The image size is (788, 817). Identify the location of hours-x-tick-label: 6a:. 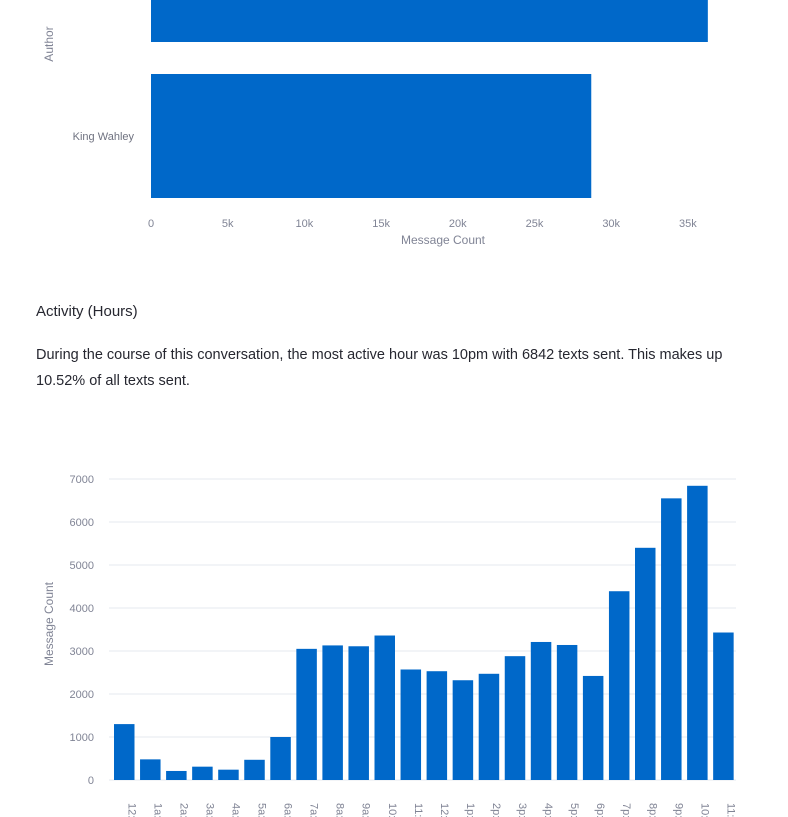
(288, 810).